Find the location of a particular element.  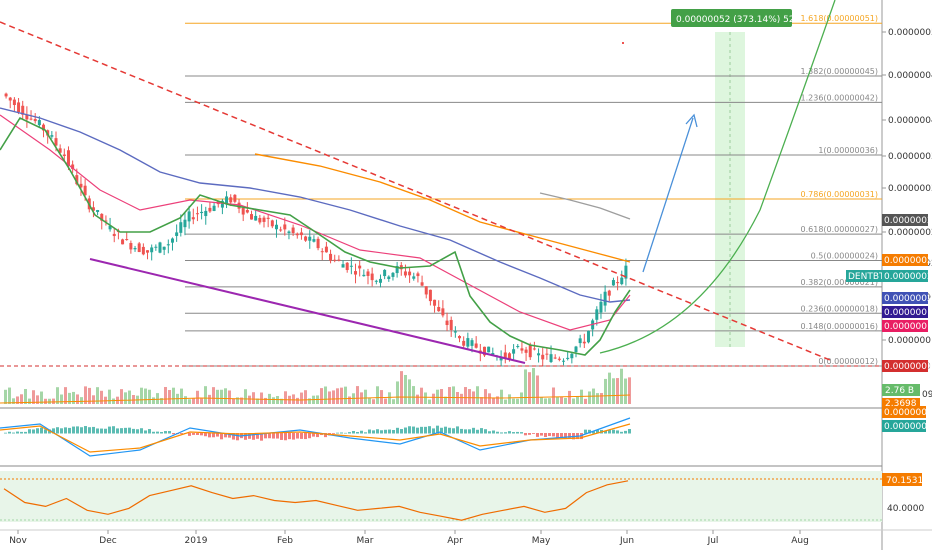

time-tick-label: Aug is located at coordinates (800, 541).